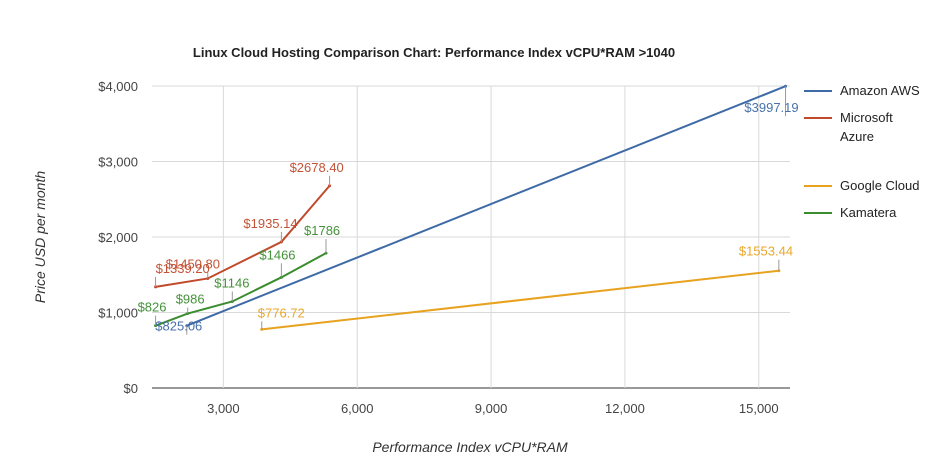 The image size is (950, 472). I want to click on data-label-kamatera: $1466, so click(277, 254).